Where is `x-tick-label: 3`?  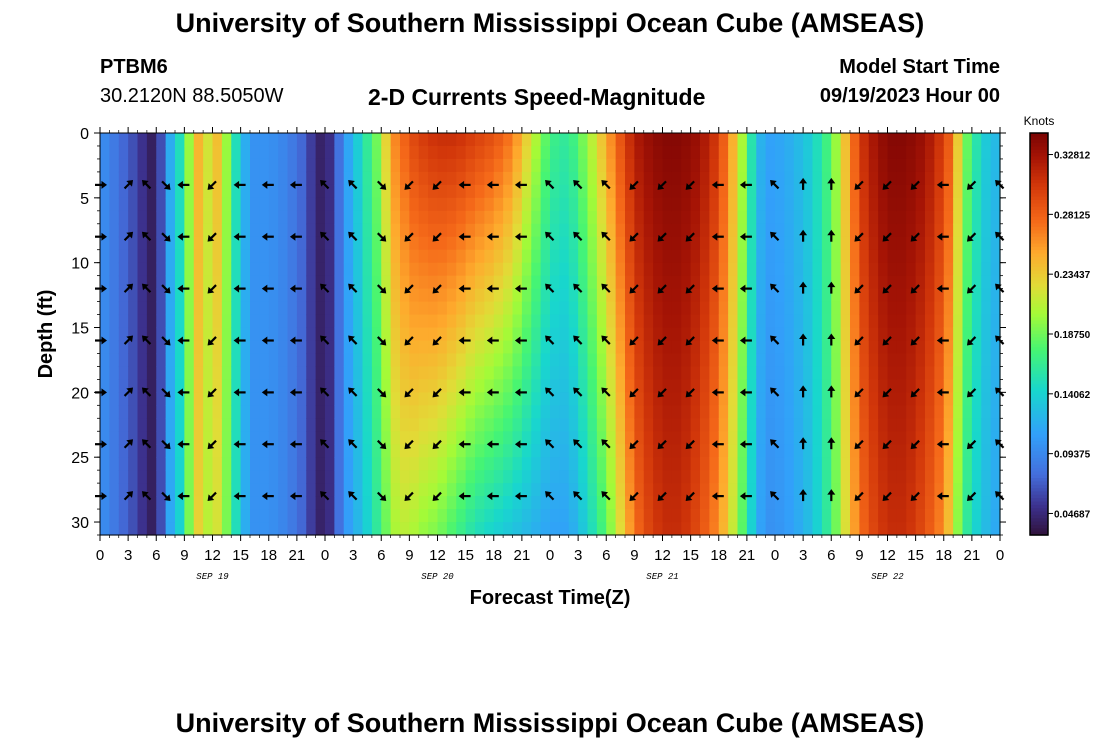 x-tick-label: 3 is located at coordinates (803, 555).